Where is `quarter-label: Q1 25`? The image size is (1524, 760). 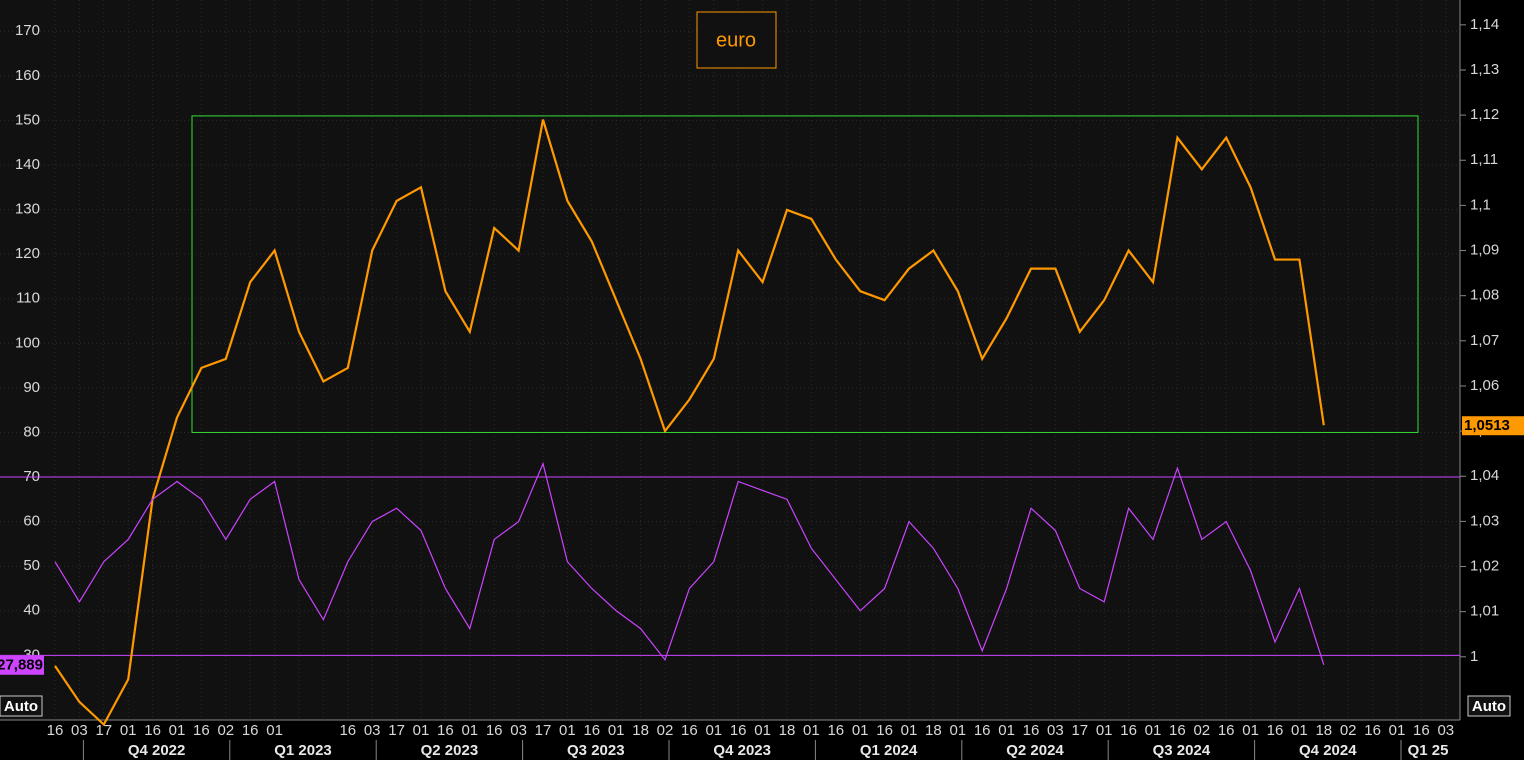
quarter-label: Q1 25 is located at coordinates (1428, 750).